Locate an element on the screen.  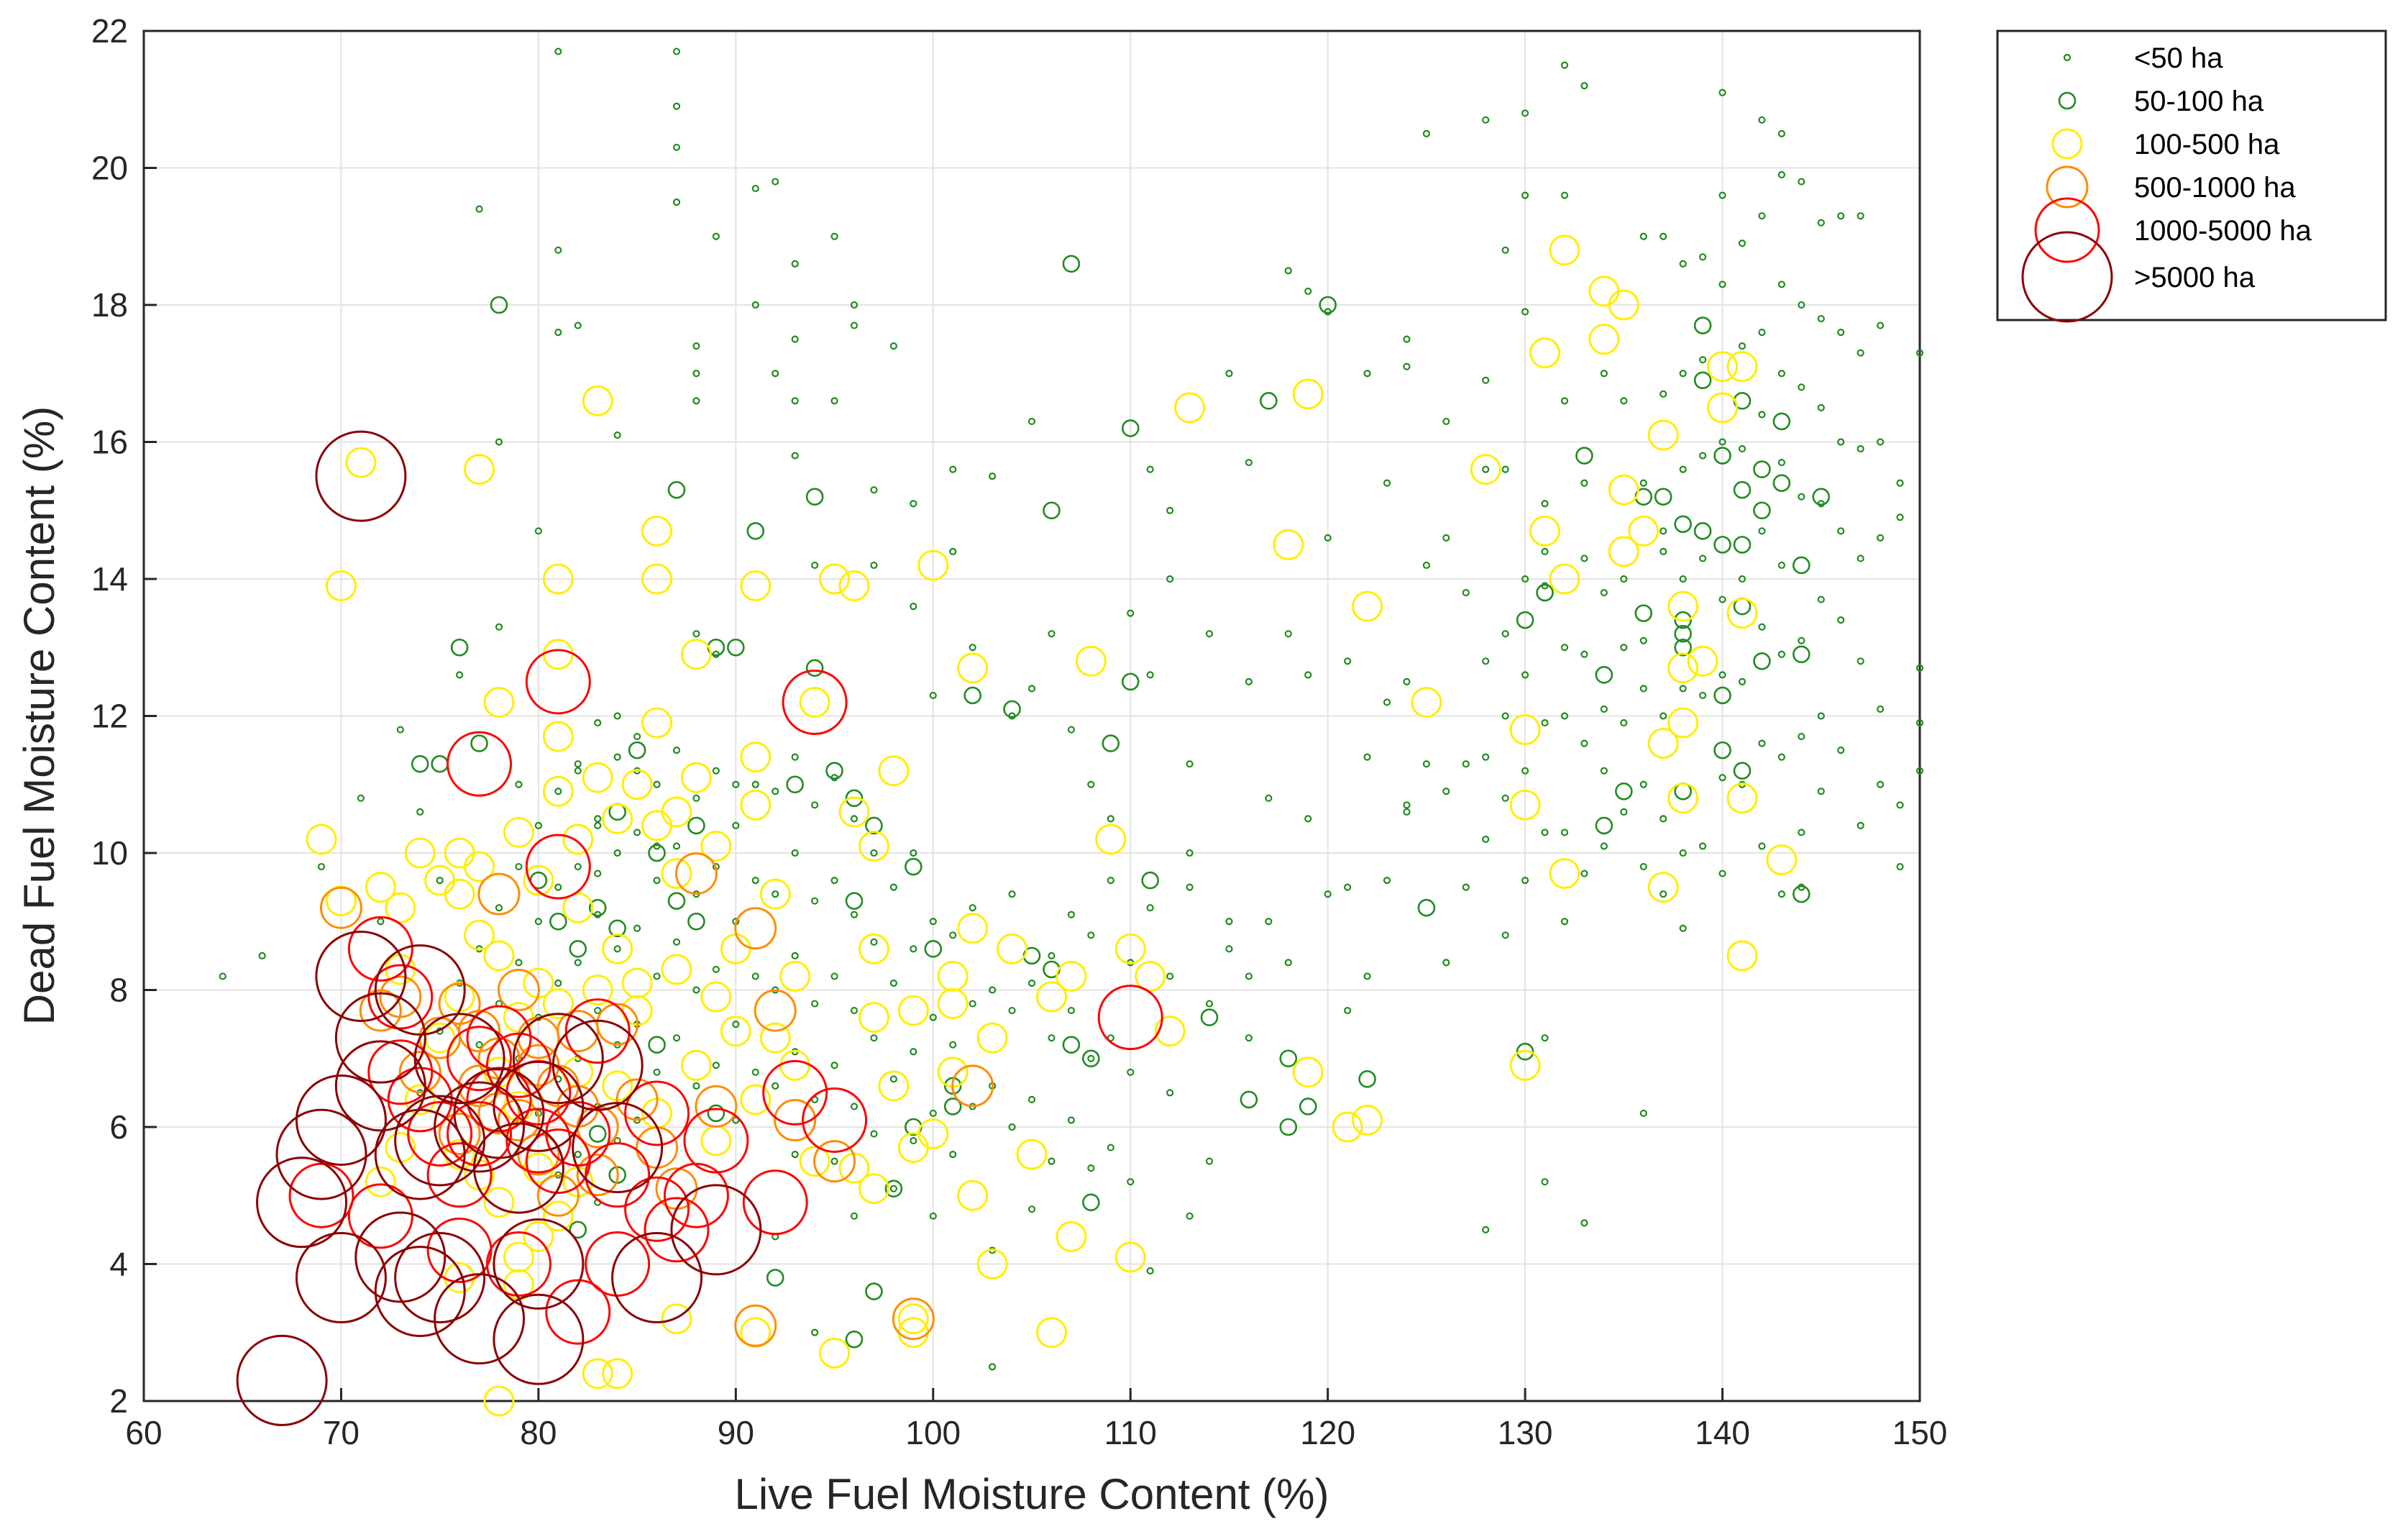
x-tick-label: 80 is located at coordinates (538, 1432).